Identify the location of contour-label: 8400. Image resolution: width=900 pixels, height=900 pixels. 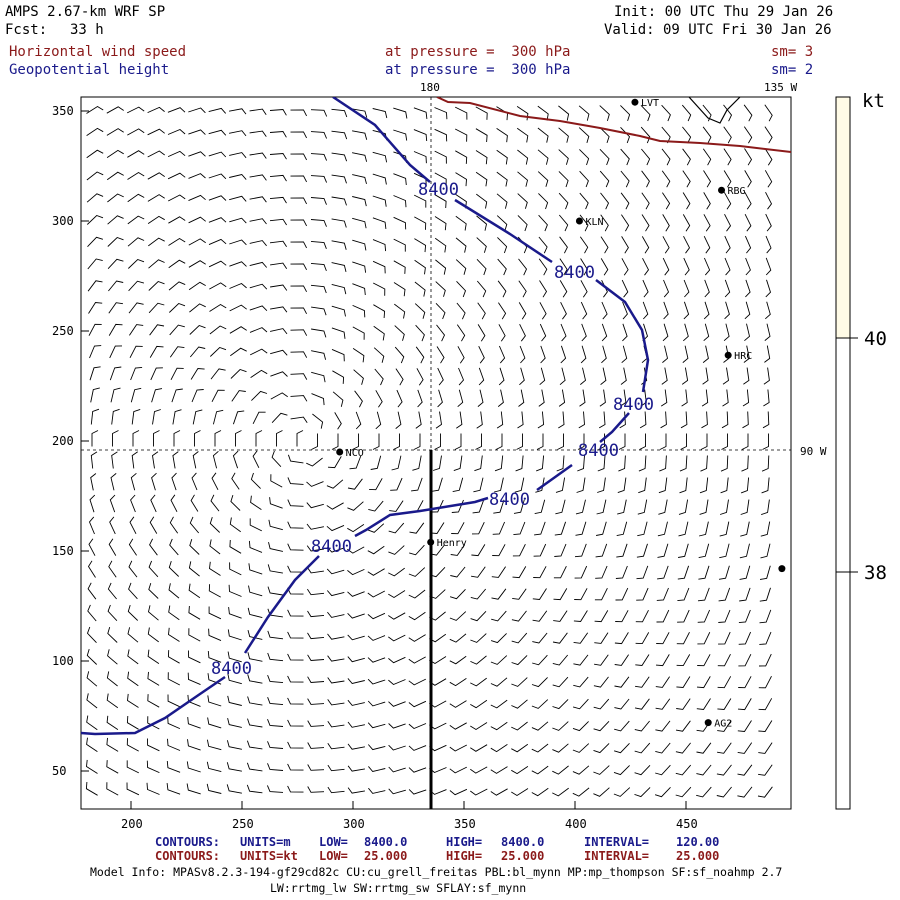
(633, 405).